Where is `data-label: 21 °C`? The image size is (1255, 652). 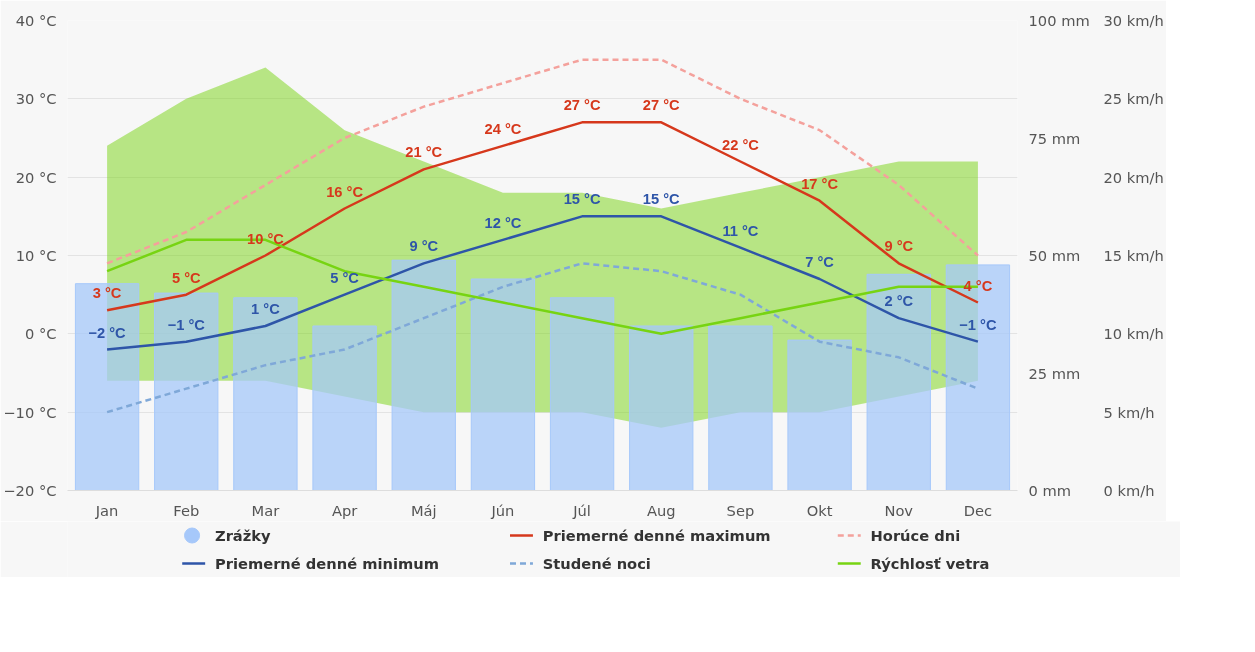 data-label: 21 °C is located at coordinates (424, 152).